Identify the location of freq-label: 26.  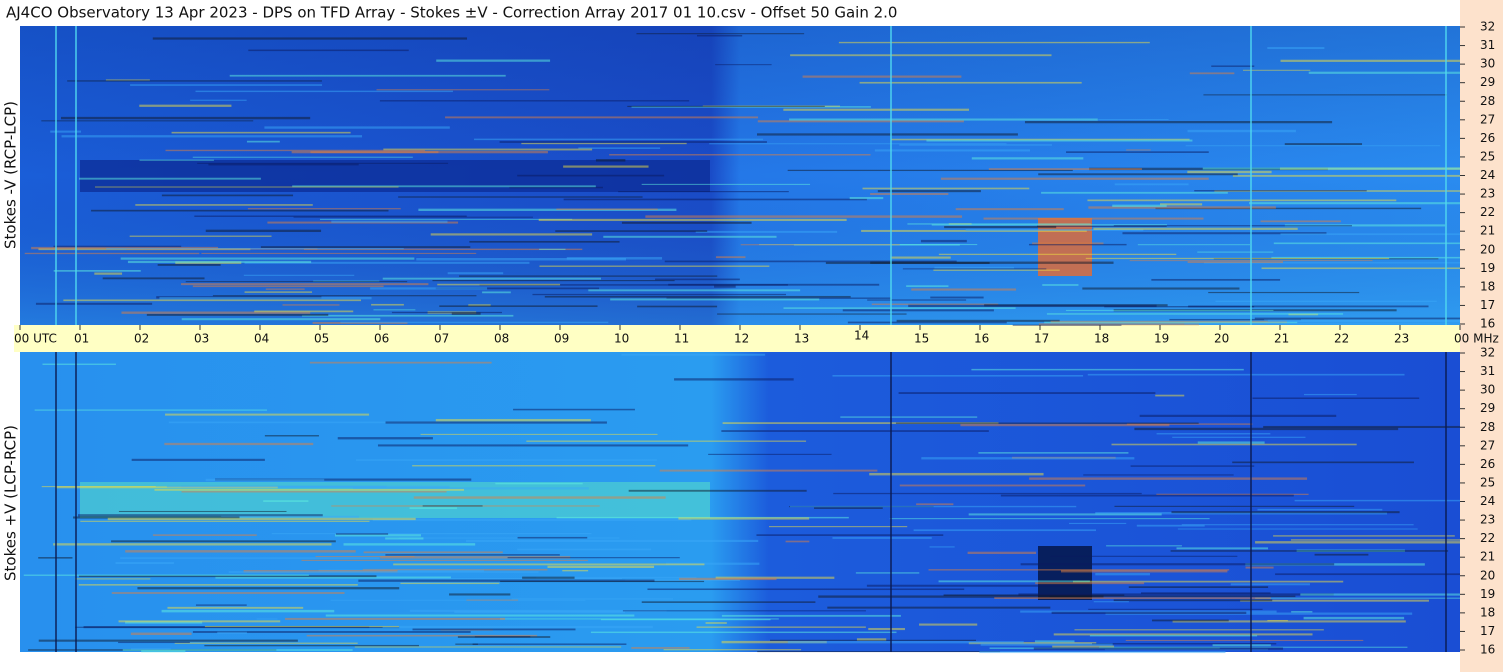
(1487, 138).